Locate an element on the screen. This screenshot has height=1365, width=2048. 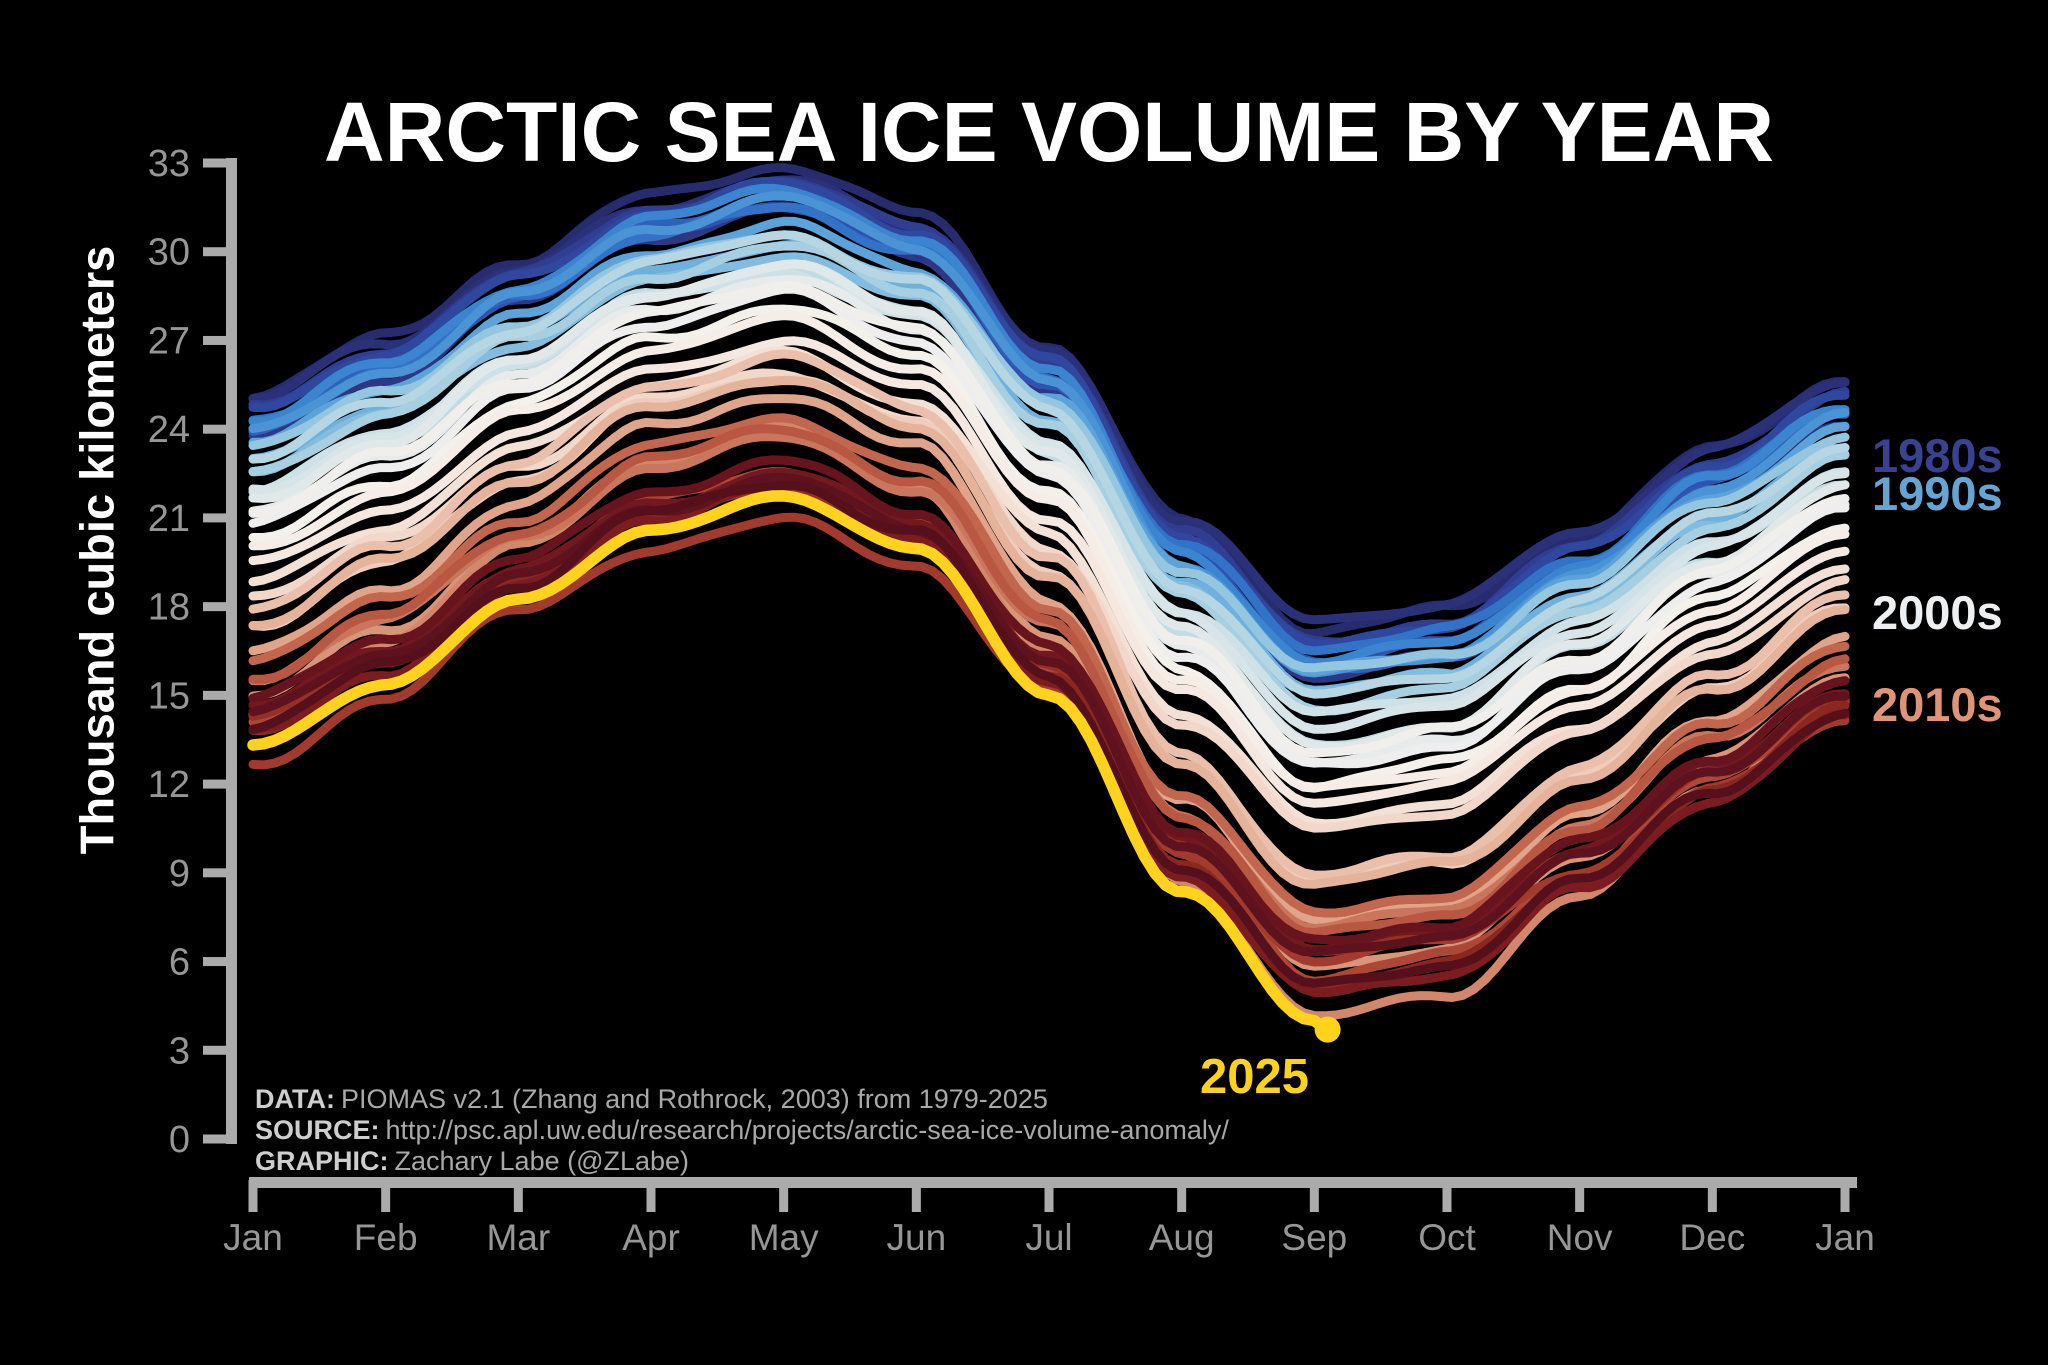
y-tick-label: 15 is located at coordinates (169, 696).